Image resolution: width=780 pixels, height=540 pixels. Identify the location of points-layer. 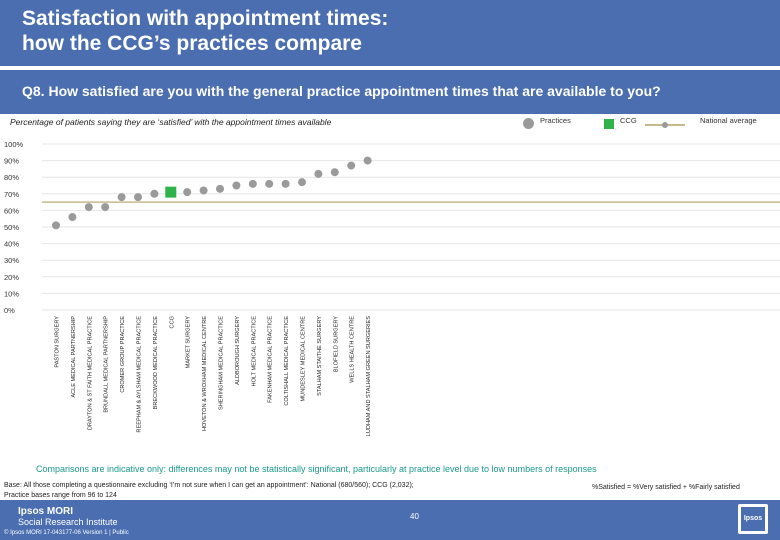
(212, 193).